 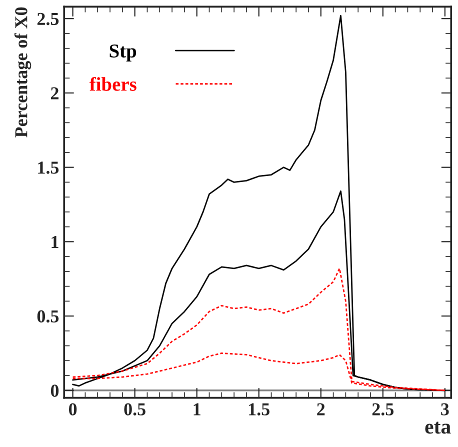 I want to click on x-tick-label: 2, so click(x=321, y=409).